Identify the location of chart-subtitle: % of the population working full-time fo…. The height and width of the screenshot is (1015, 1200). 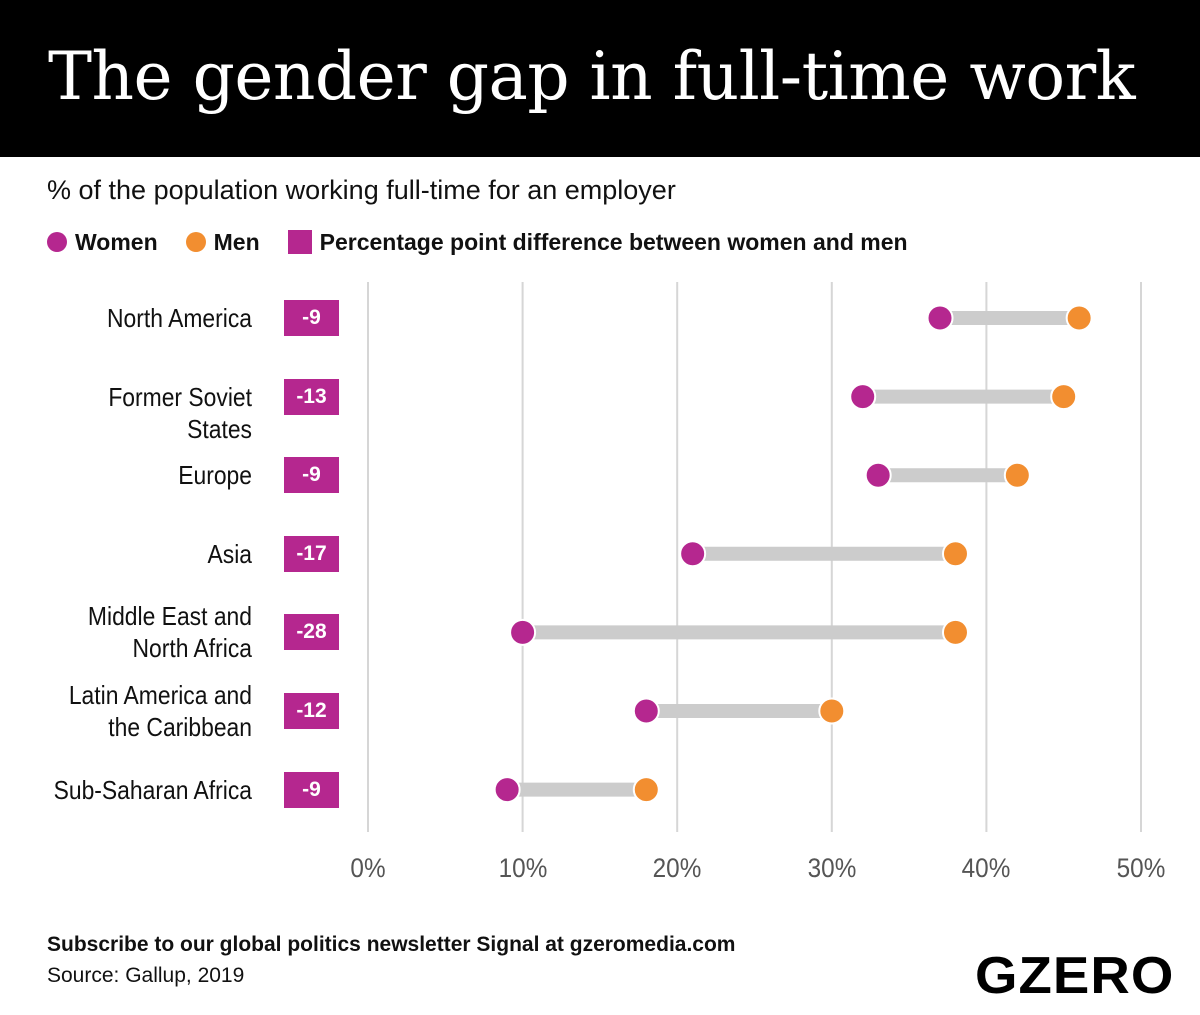
(361, 190).